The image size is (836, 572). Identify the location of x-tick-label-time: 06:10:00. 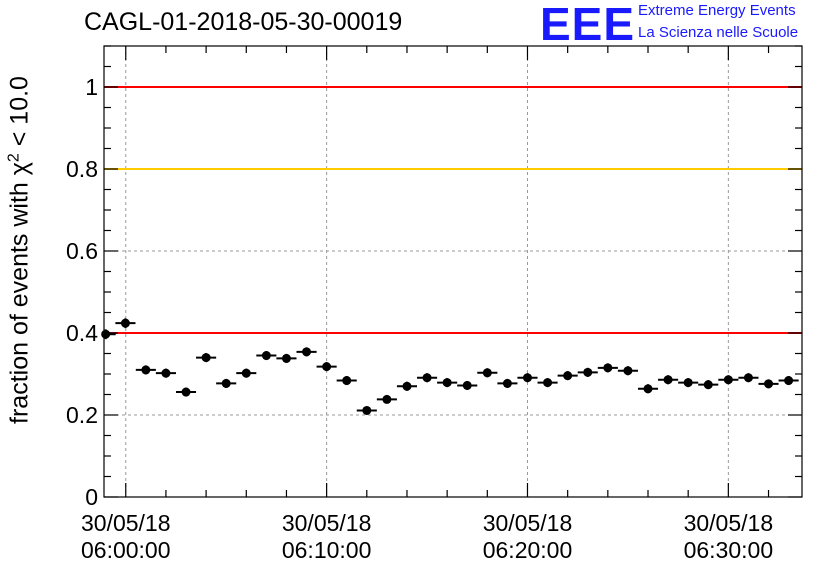
(327, 550).